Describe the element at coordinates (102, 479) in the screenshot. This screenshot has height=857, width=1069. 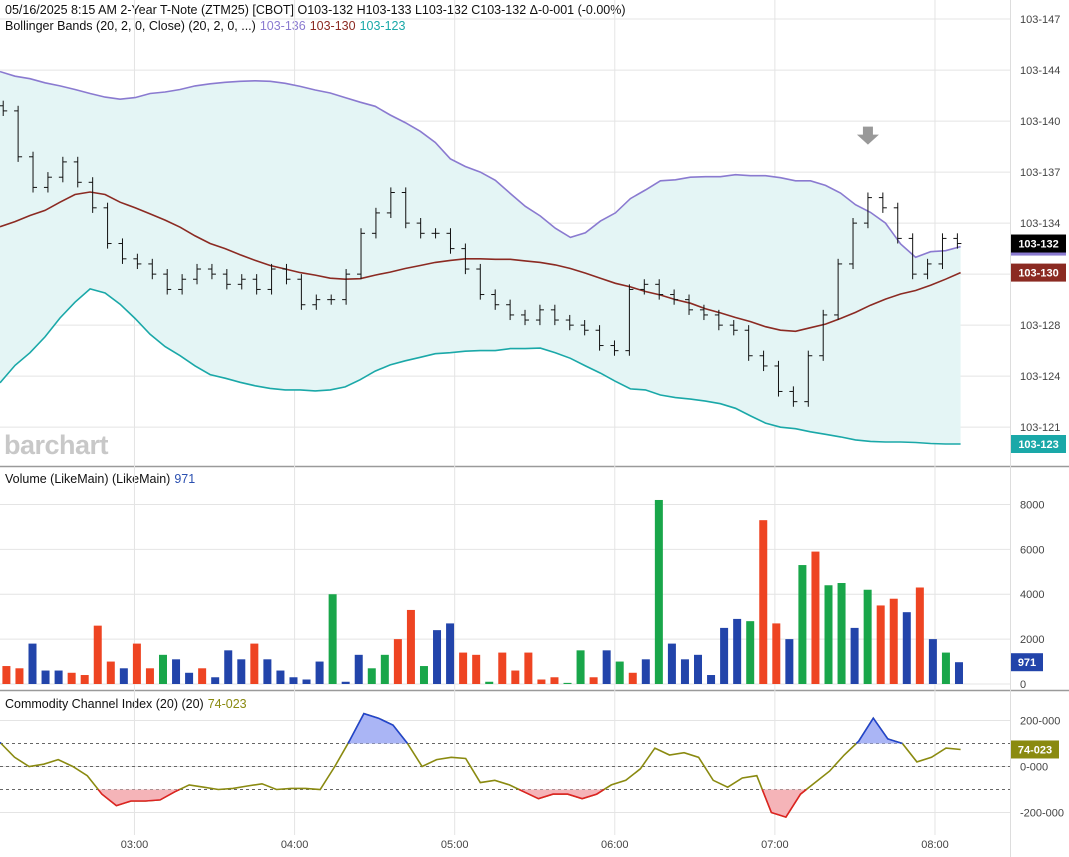
I see `volume-header: Volume (LikeMain) (LikeMain) 971` at that location.